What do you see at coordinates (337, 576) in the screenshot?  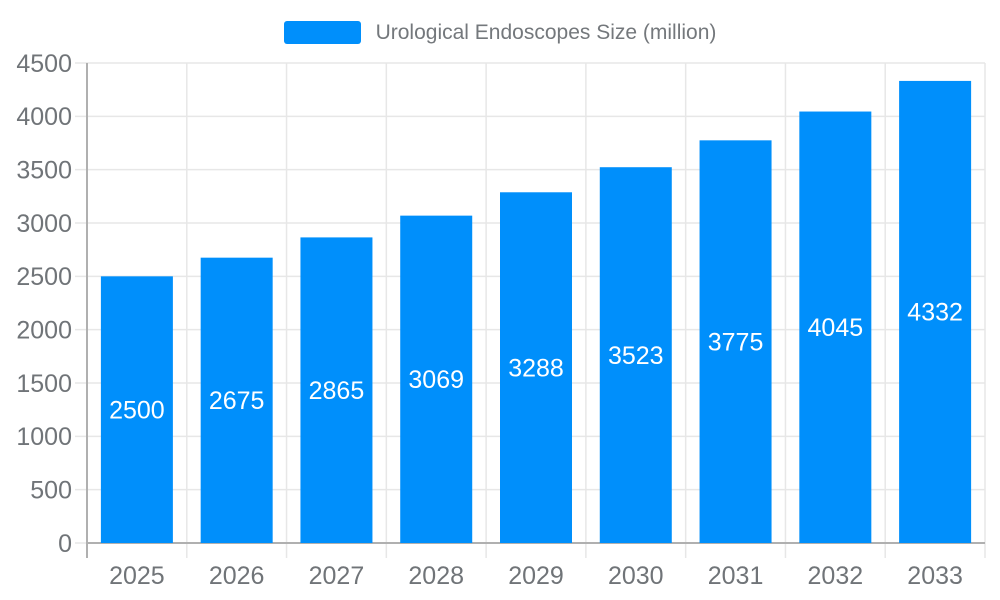 I see `x-axis-tick-label: 2027` at bounding box center [337, 576].